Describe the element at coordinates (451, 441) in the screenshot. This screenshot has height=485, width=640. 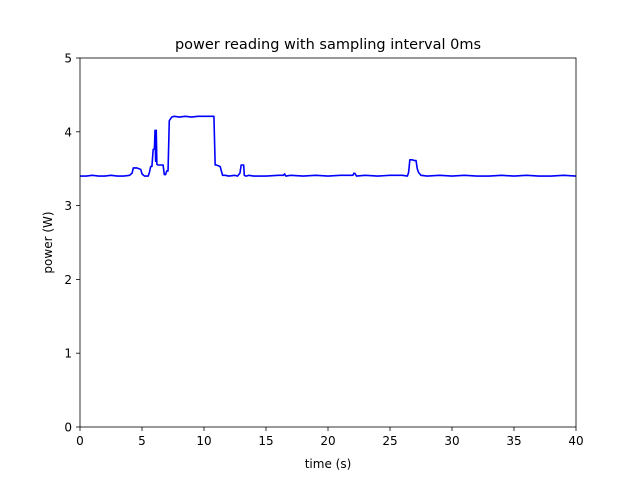
I see `x-tick-label: 30` at that location.